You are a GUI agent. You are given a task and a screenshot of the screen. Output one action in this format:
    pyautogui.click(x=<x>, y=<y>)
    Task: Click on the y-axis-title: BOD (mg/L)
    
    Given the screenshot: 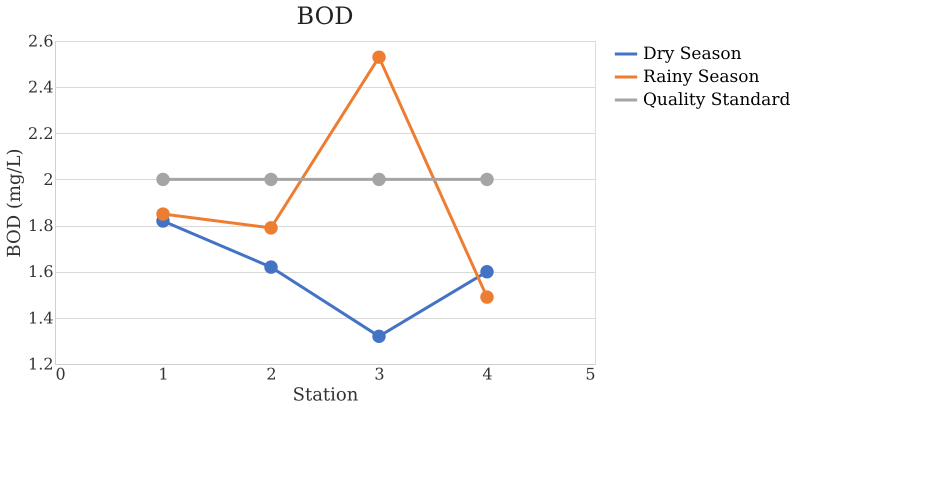 What is the action you would take?
    pyautogui.click(x=15, y=203)
    